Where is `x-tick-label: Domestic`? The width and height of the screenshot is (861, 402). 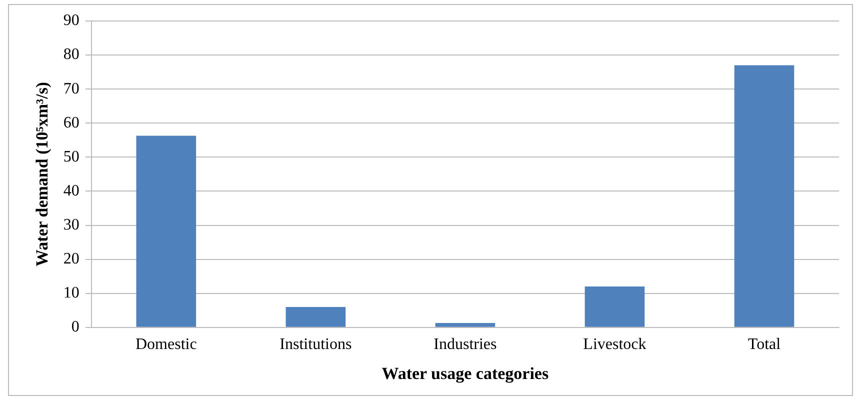 x-tick-label: Domestic is located at coordinates (166, 345).